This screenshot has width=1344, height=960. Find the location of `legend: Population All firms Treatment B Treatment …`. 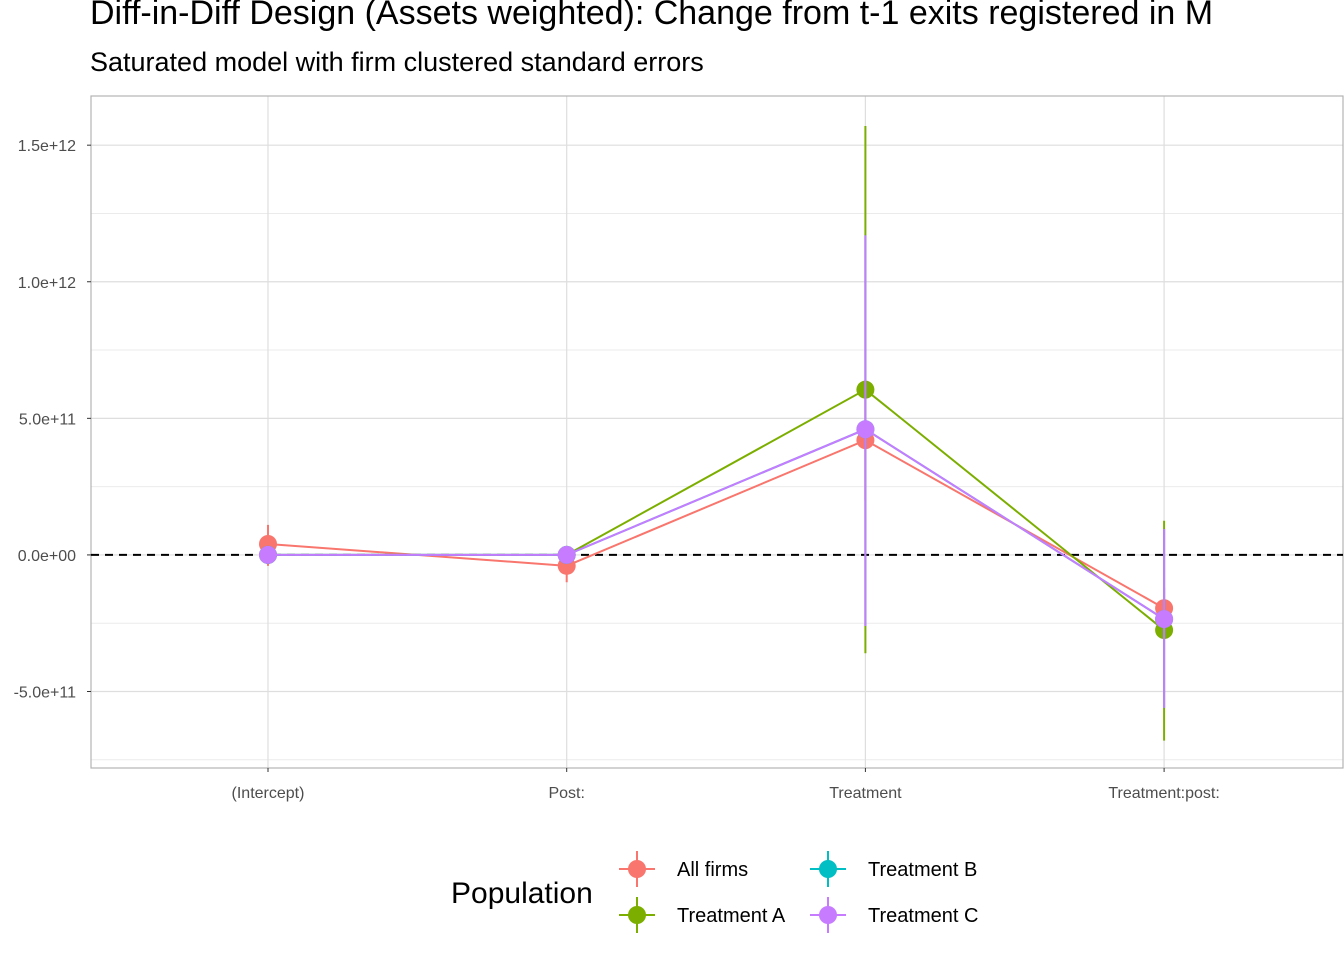

legend: Population All firms Treatment B Treatment … is located at coordinates (714, 892).